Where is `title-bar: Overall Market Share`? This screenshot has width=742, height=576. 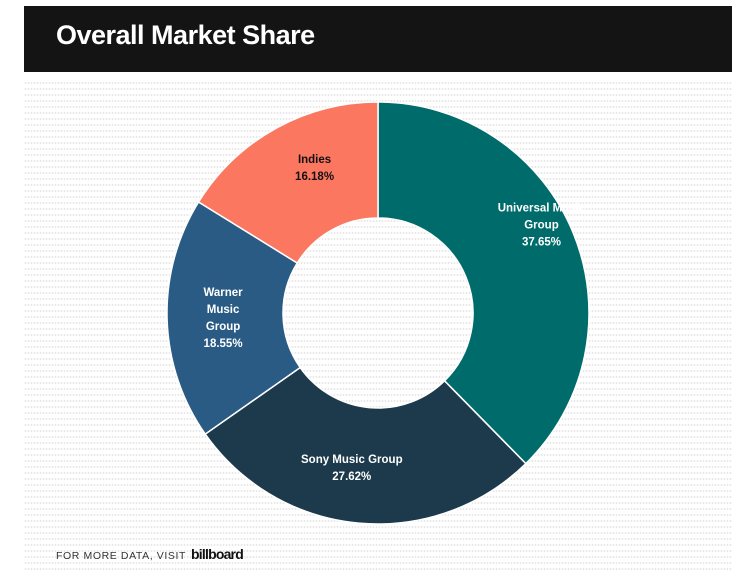 title-bar: Overall Market Share is located at coordinates (378, 39).